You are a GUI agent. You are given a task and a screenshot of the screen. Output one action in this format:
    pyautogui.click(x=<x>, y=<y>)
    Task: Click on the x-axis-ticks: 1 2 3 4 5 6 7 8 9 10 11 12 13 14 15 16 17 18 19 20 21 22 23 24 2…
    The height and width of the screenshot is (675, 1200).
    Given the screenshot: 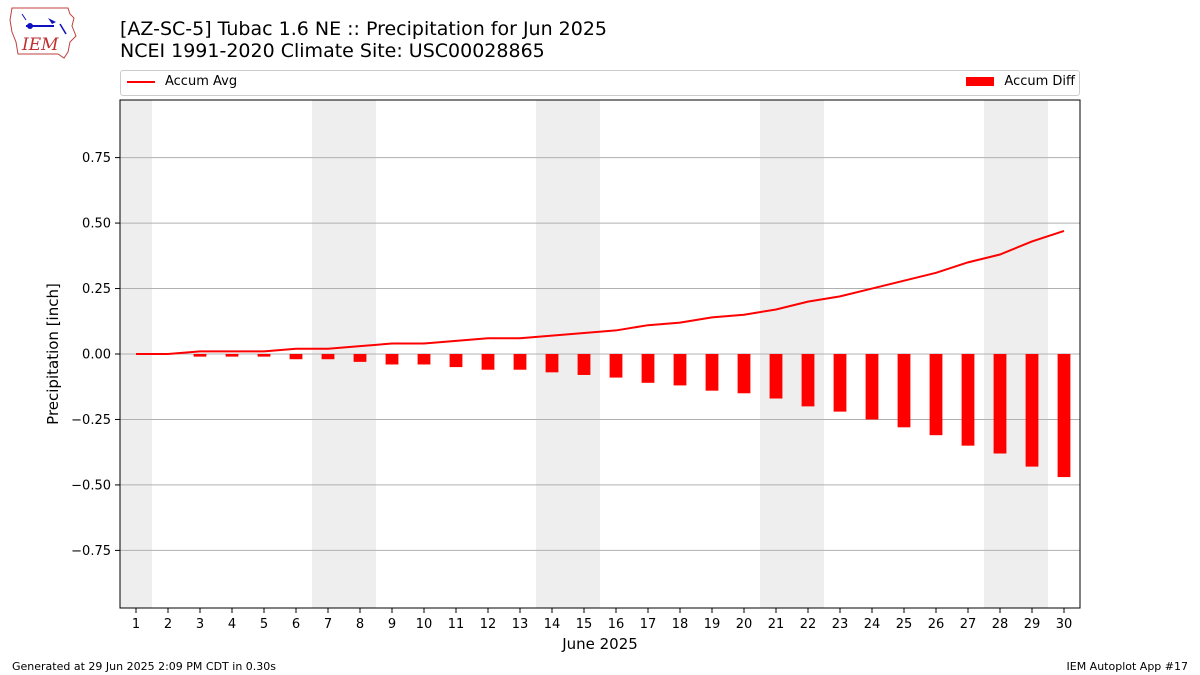 What is the action you would take?
    pyautogui.click(x=602, y=620)
    